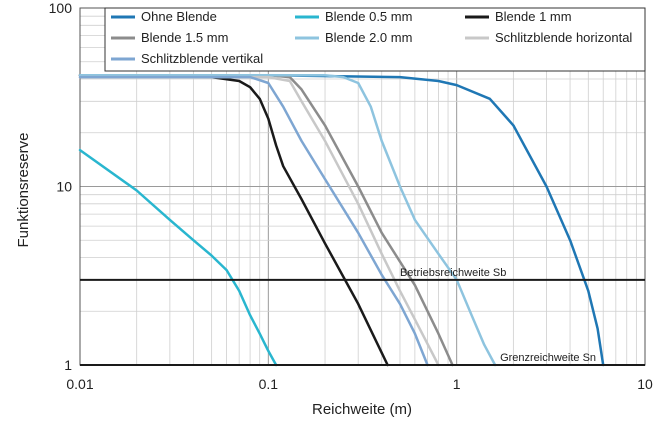  Describe the element at coordinates (64, 187) in the screenshot. I see `y-tick-label: 10` at that location.